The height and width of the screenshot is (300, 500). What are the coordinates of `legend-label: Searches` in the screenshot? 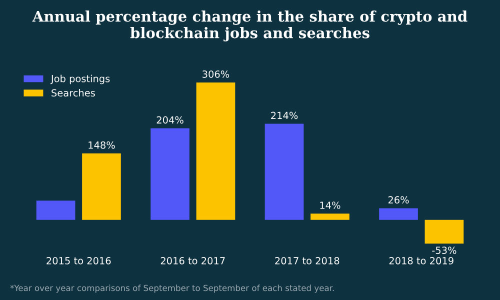 It's located at (73, 93).